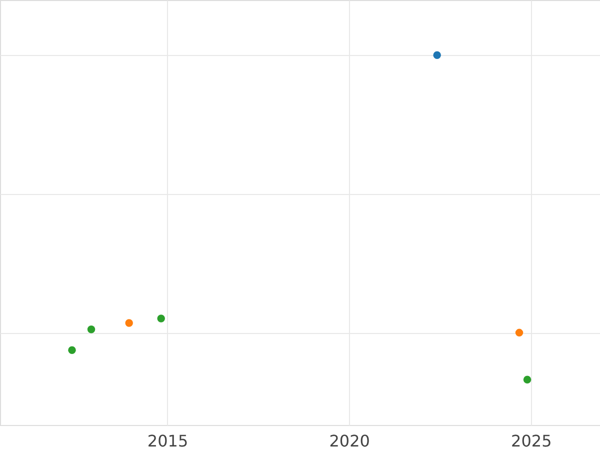 This screenshot has width=600, height=450. I want to click on x-tick-label: 2015, so click(167, 441).